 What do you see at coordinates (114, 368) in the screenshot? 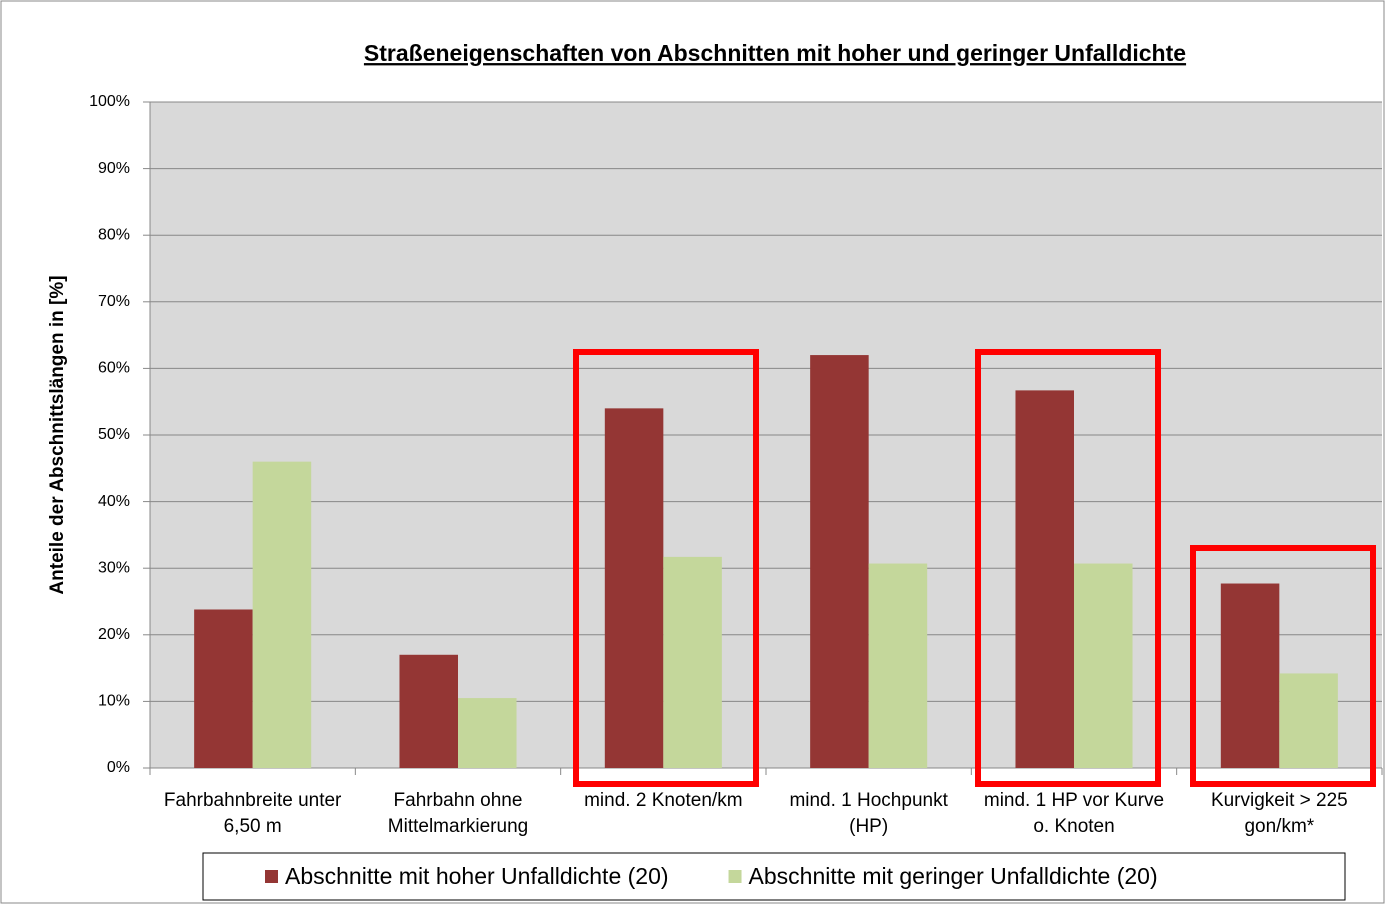
I see `y-tick-label: 60%` at bounding box center [114, 368].